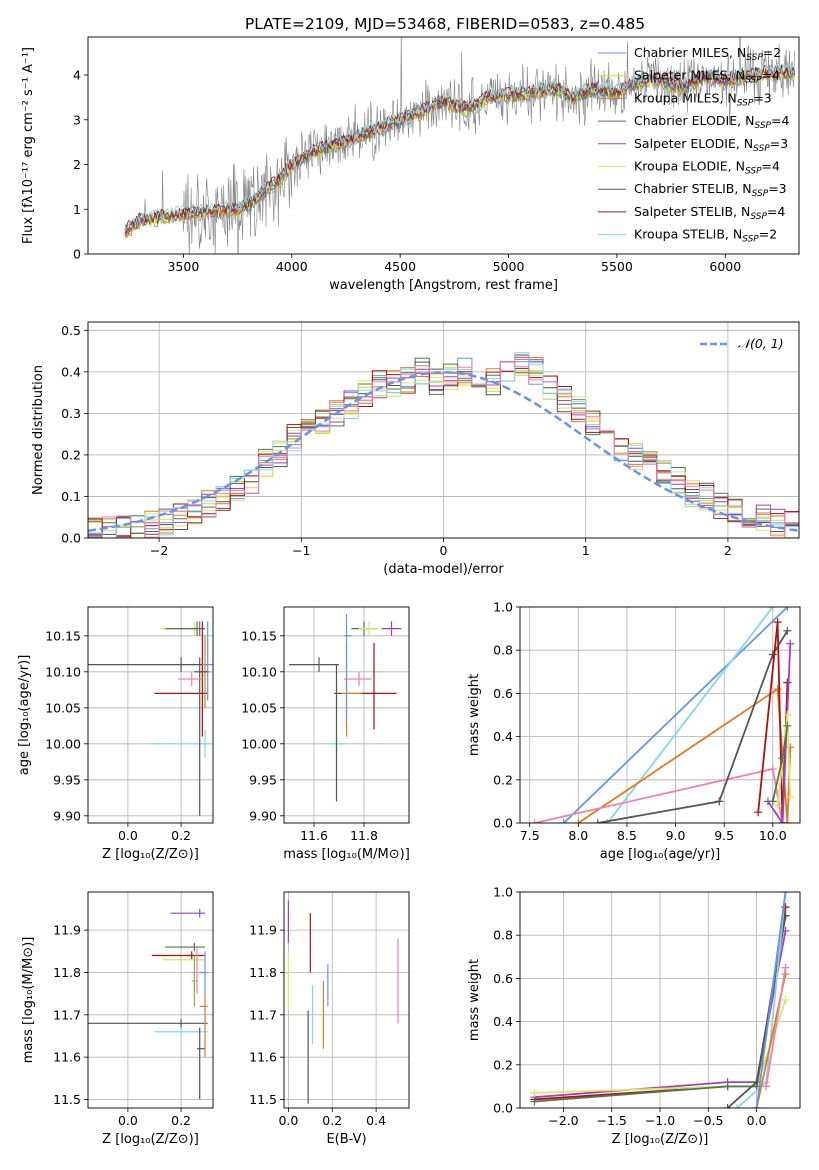 This screenshot has width=819, height=1170. Describe the element at coordinates (711, 145) in the screenshot. I see `legend-label: Salpeter ELODIE, NSSP=3` at that location.